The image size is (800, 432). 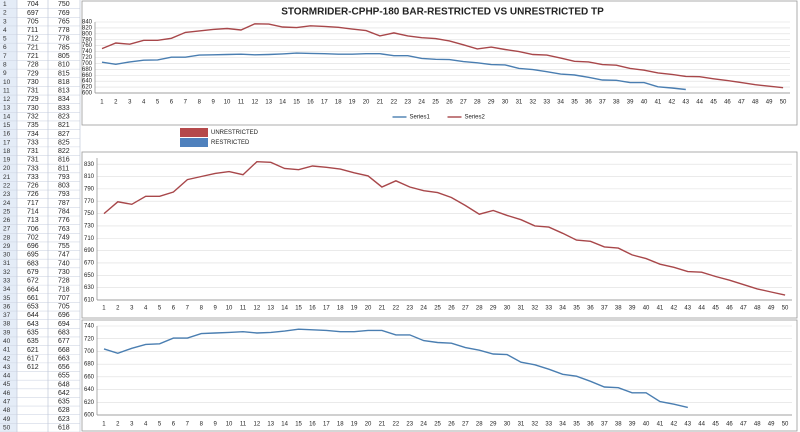 What do you see at coordinates (380, 103) in the screenshot?
I see `x-tick-label: 21` at bounding box center [380, 103].